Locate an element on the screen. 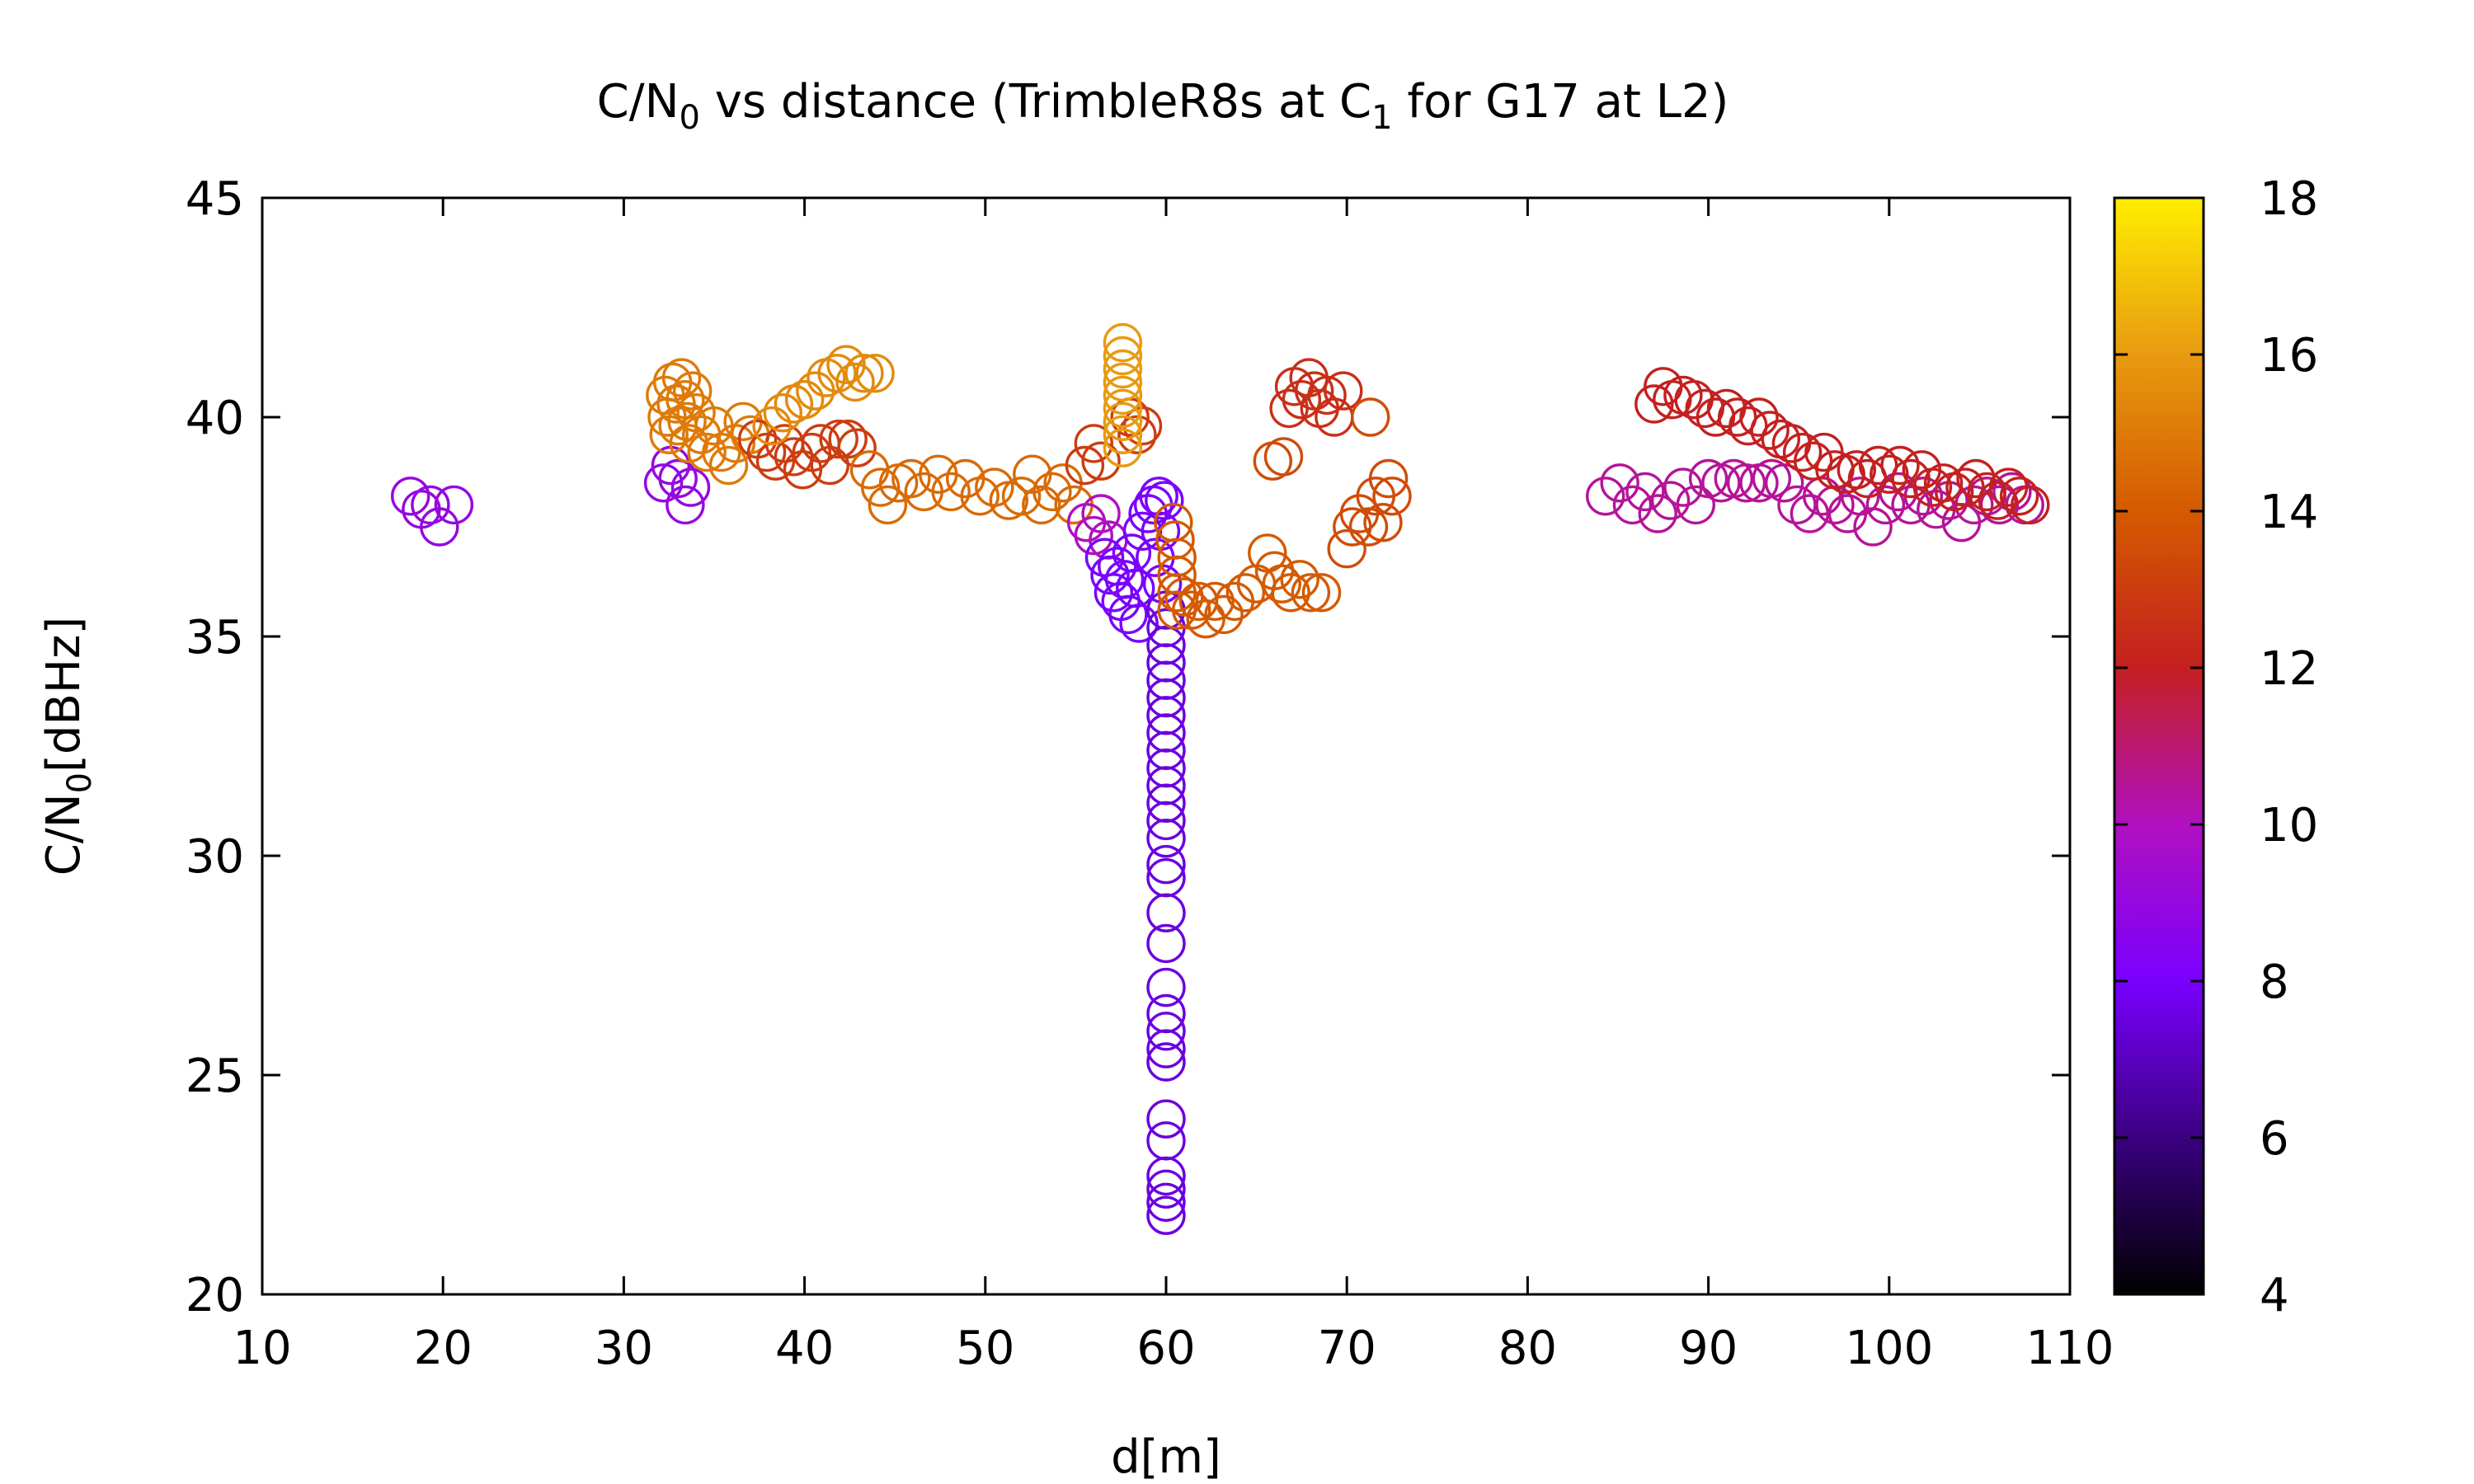  x-tick-label: 10 is located at coordinates (262, 1348).